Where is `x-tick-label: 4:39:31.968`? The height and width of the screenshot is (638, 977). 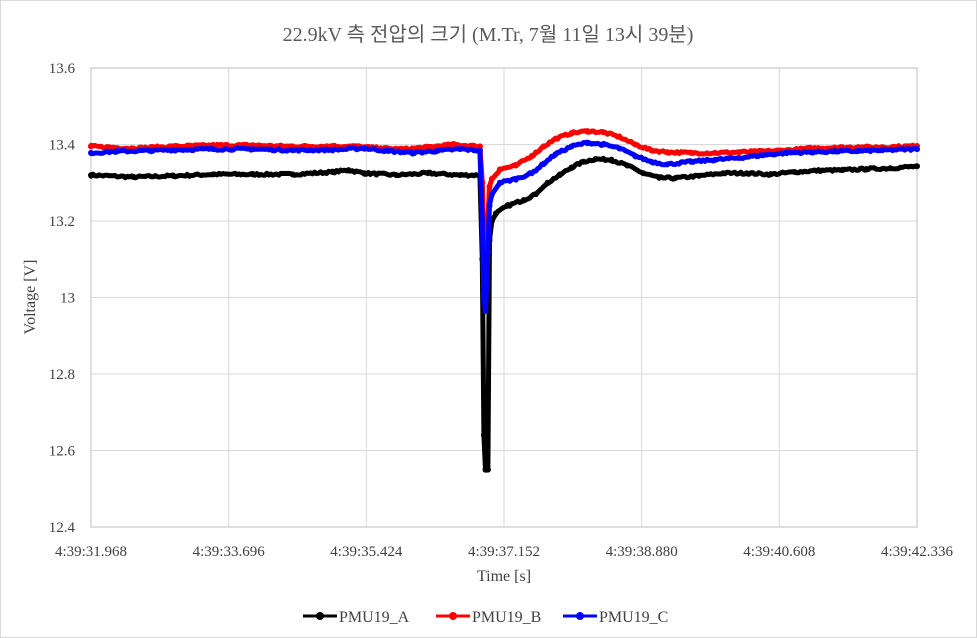 x-tick-label: 4:39:31.968 is located at coordinates (91, 552).